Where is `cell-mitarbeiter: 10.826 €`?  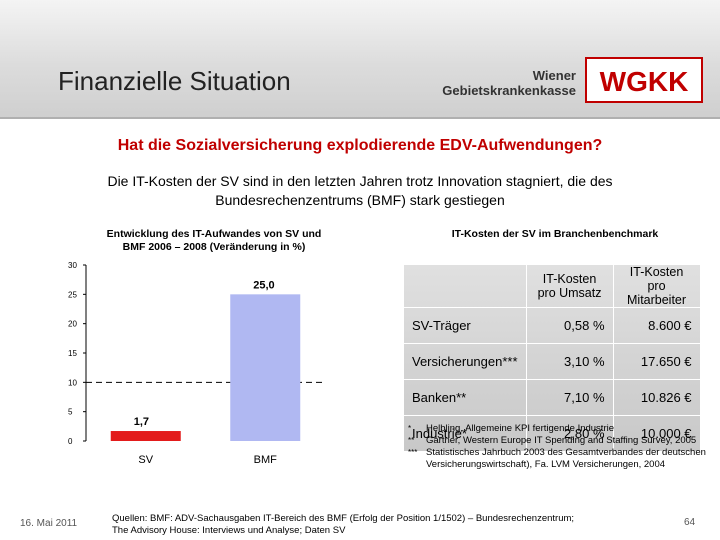
cell-mitarbeiter: 10.826 € is located at coordinates (656, 397).